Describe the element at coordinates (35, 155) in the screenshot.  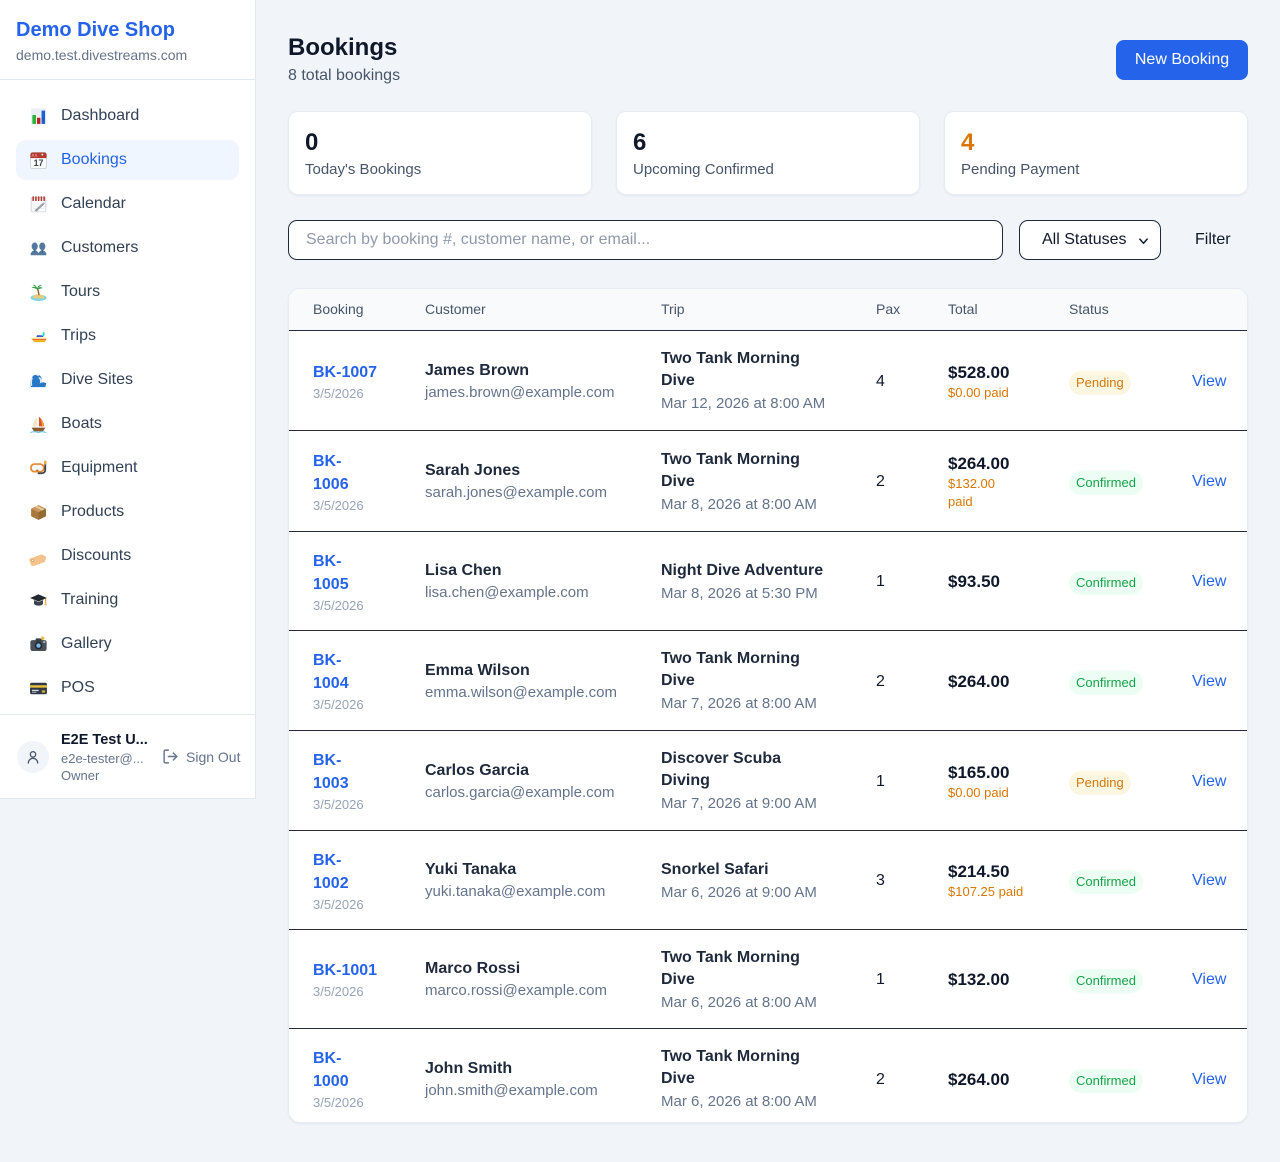
I see `svg-text: JUL` at that location.